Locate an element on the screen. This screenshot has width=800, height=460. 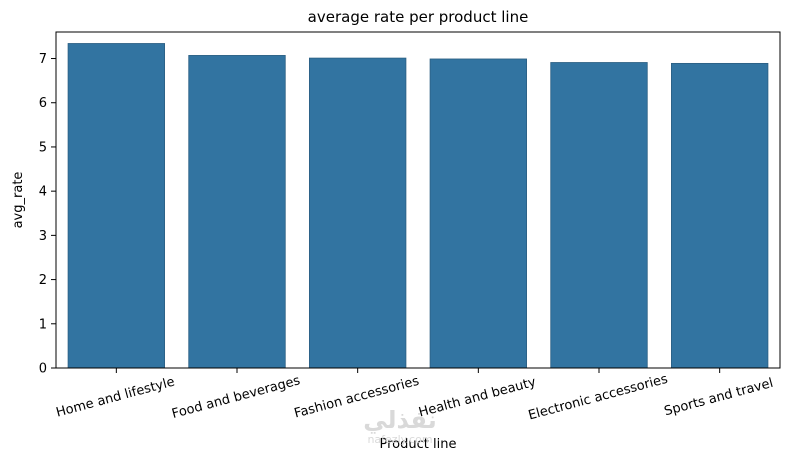
y-axis: 0 1 2 3 4 5 6 7 is located at coordinates (47, 214).